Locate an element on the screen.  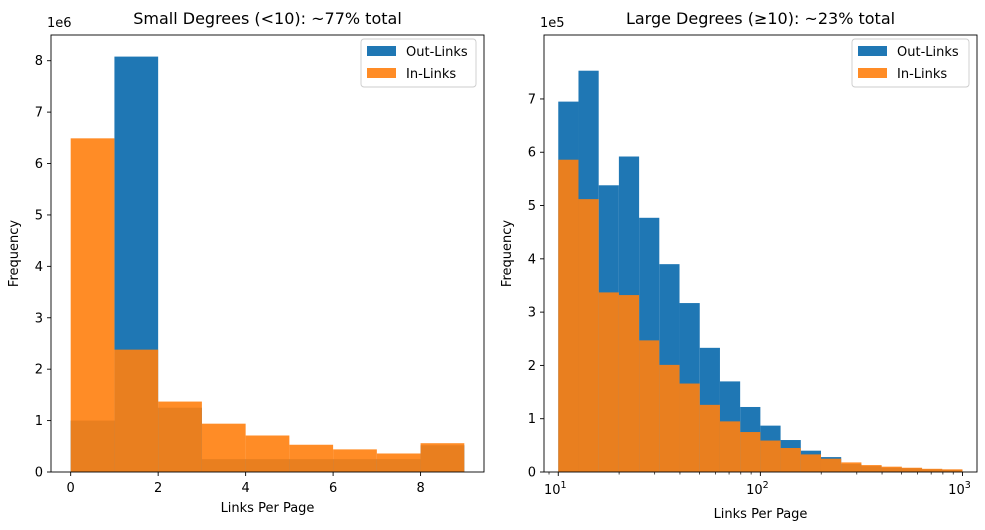
x-tick-label: 10¹ is located at coordinates (555, 489).